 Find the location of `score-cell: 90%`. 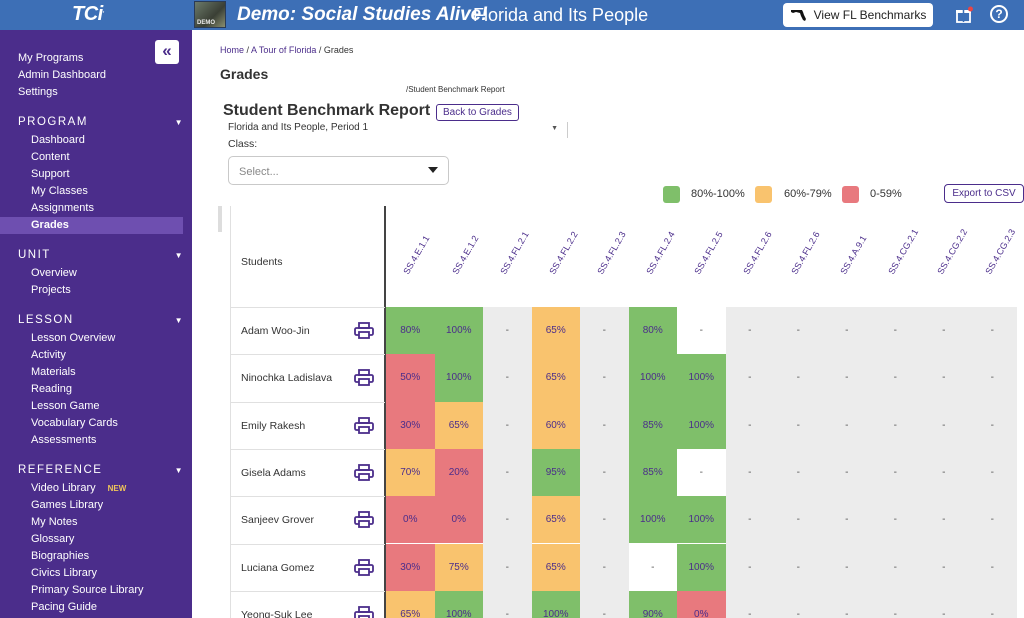

score-cell: 90% is located at coordinates (652, 604).